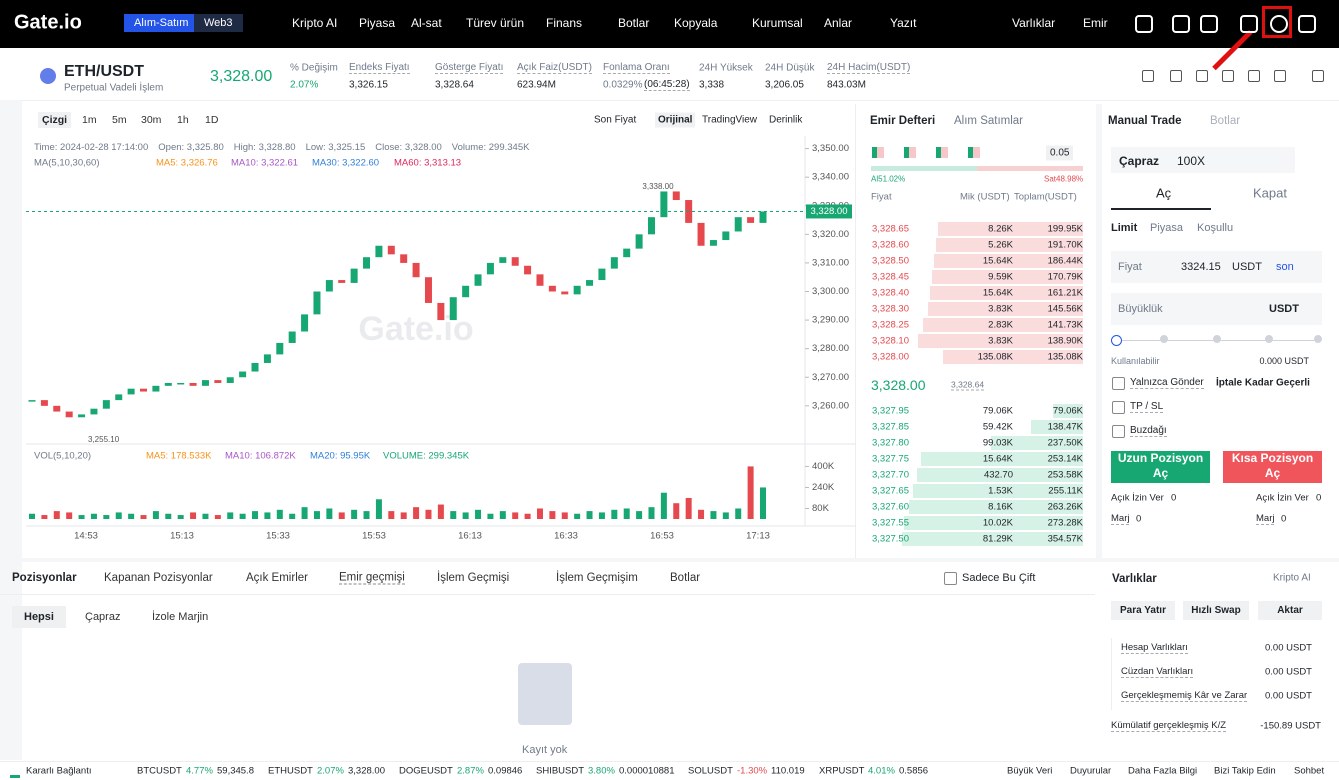 Image resolution: width=1339 pixels, height=780 pixels. Describe the element at coordinates (1034, 23) in the screenshot. I see `nav-right-item: Varlıklar` at that location.